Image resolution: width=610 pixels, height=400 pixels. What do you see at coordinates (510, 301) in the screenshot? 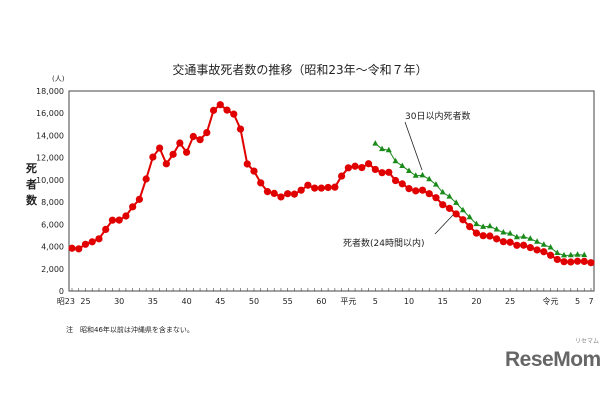
I see `x-tick-label: 25` at bounding box center [510, 301].